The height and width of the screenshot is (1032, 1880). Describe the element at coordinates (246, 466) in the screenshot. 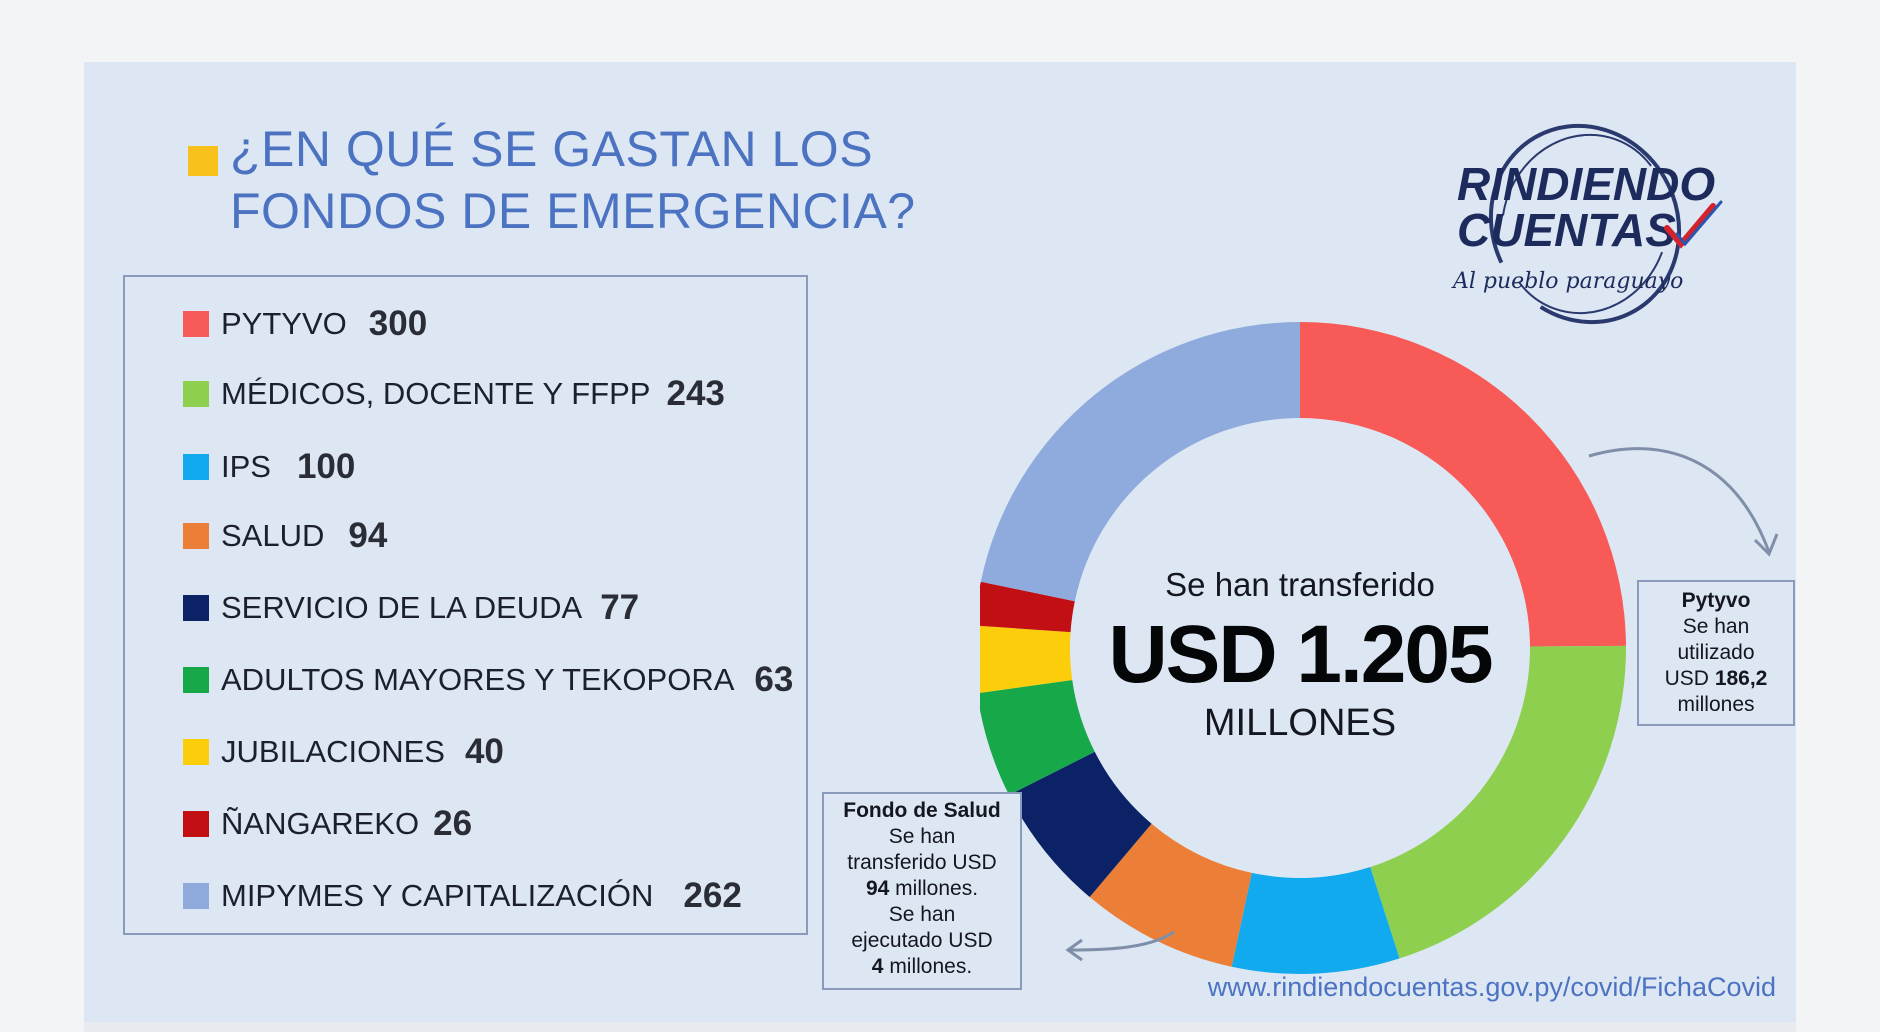

I see `legend-label: IPS` at that location.